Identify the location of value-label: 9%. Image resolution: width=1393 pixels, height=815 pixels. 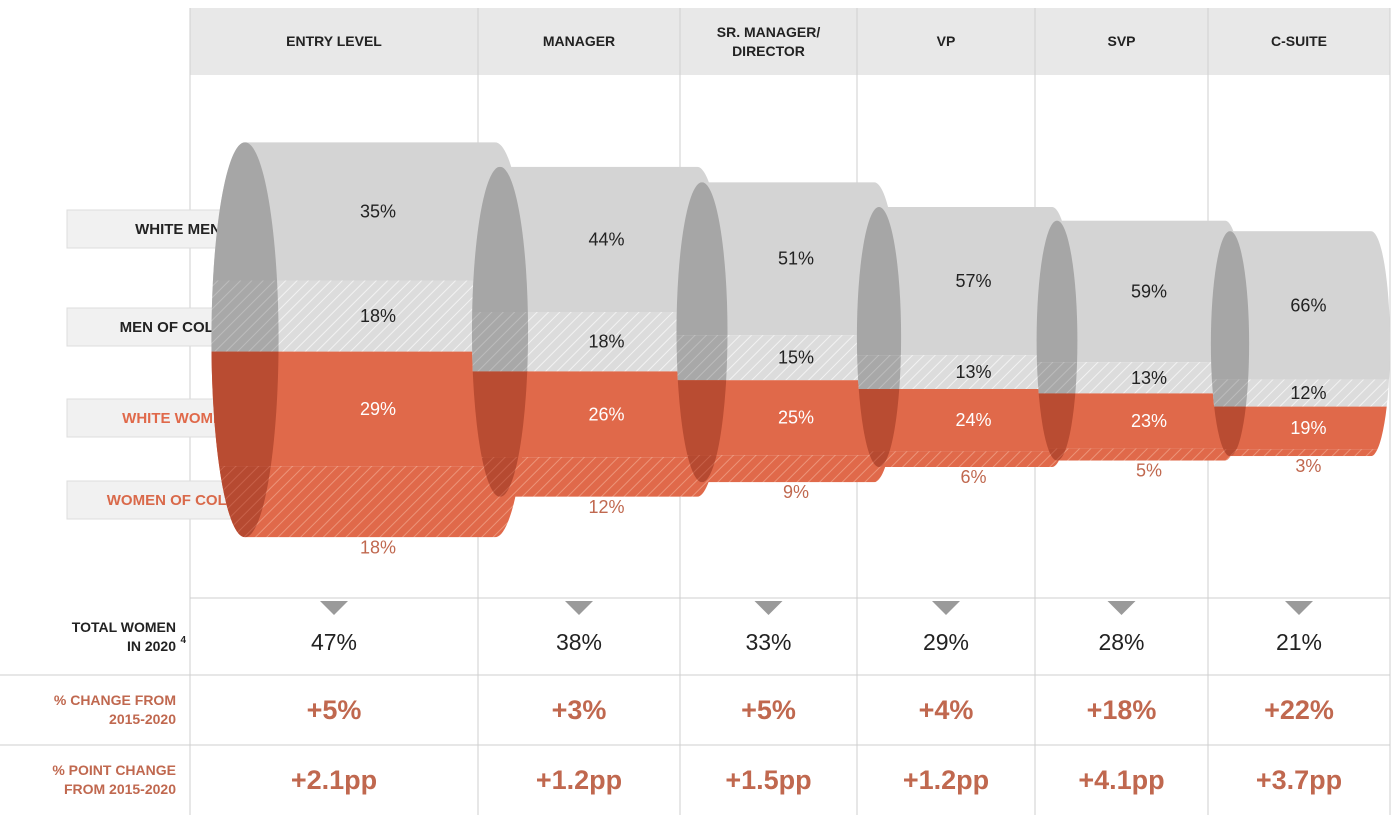
(796, 492).